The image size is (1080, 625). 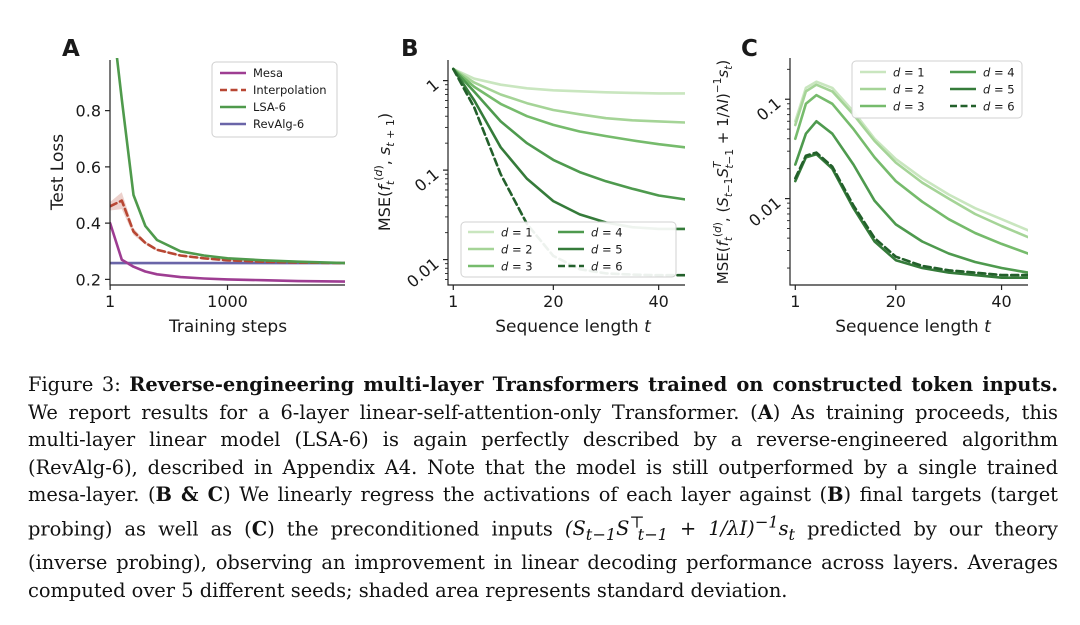 I want to click on caption-text-5: ) the preconditioned inputs, so click(x=416, y=529).